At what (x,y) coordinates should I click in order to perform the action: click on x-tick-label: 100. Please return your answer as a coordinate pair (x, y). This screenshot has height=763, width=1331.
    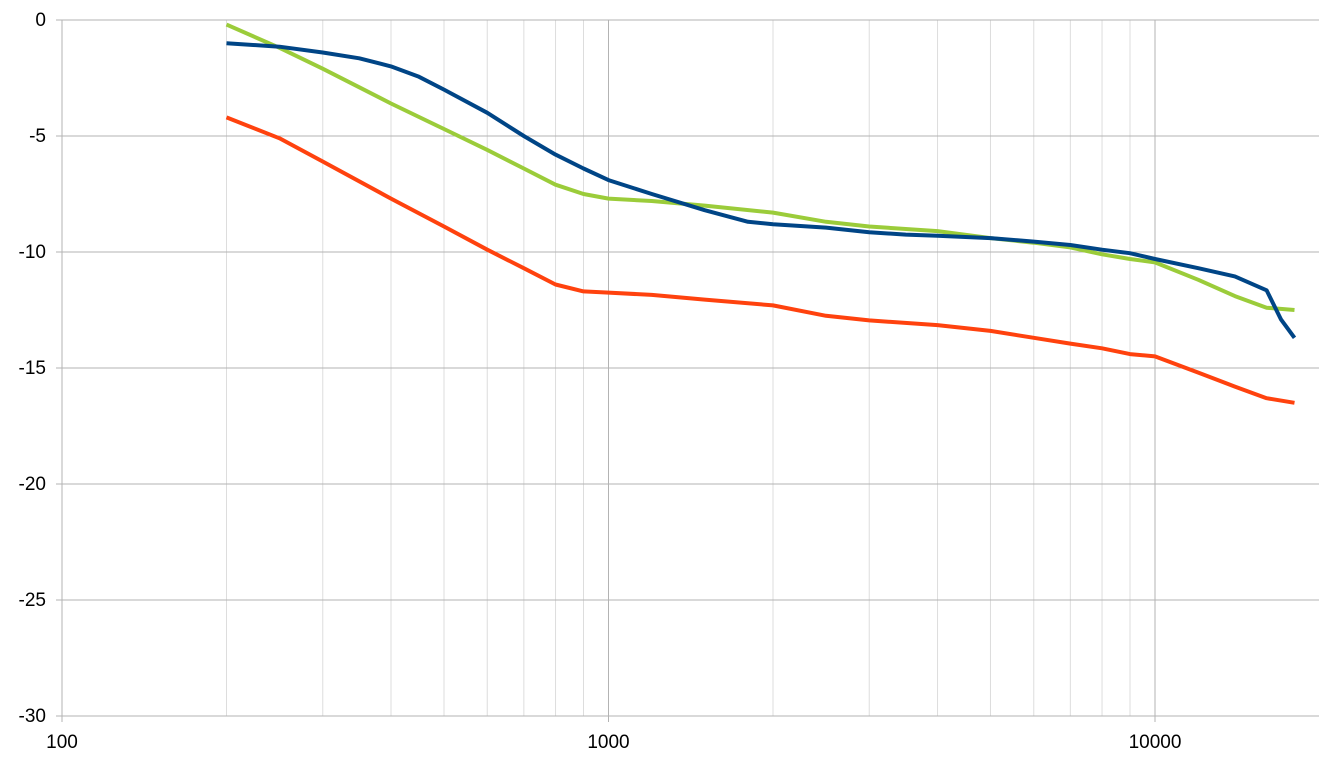
    Looking at the image, I should click on (62, 742).